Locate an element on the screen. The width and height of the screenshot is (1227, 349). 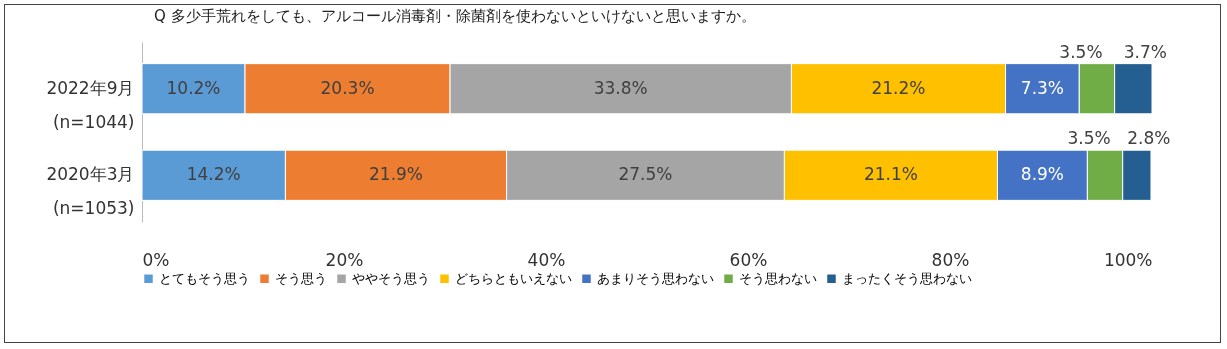
legend-label: どちらともいえない is located at coordinates (513, 278).